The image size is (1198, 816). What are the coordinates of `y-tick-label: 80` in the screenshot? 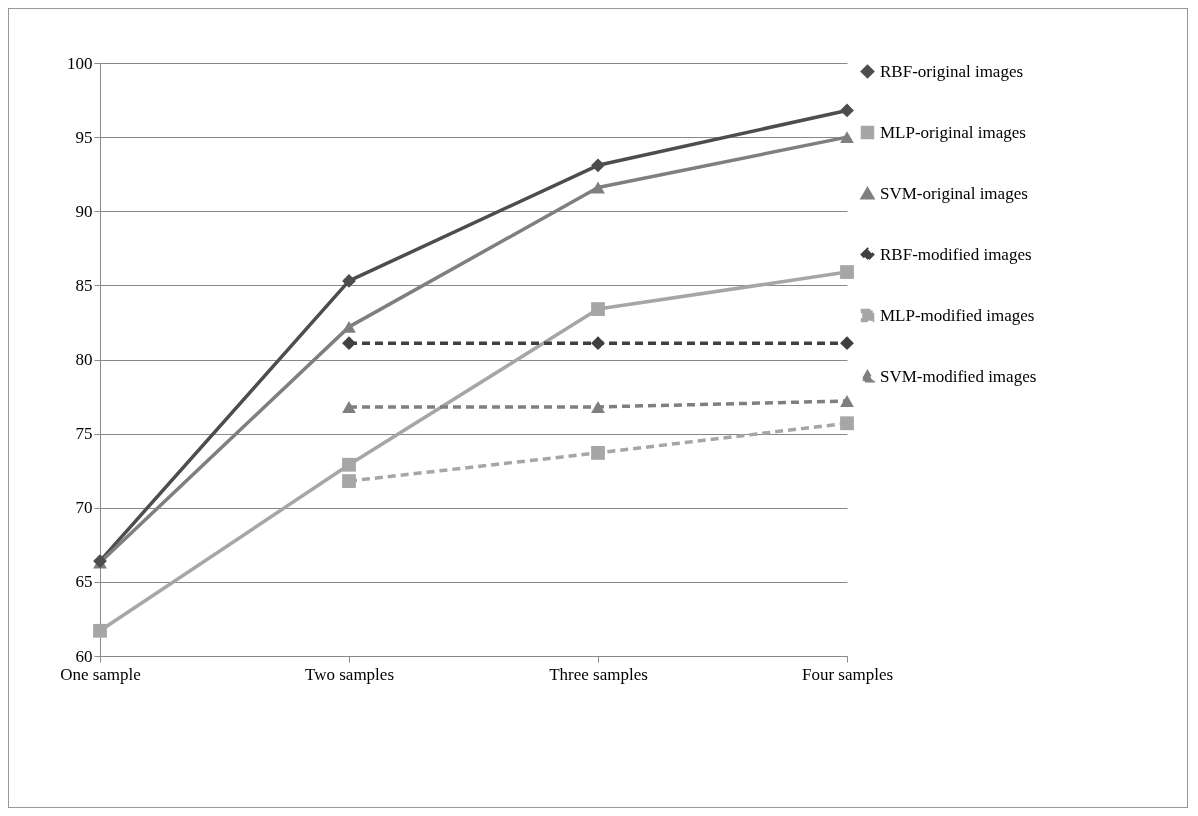 It's located at (84, 359).